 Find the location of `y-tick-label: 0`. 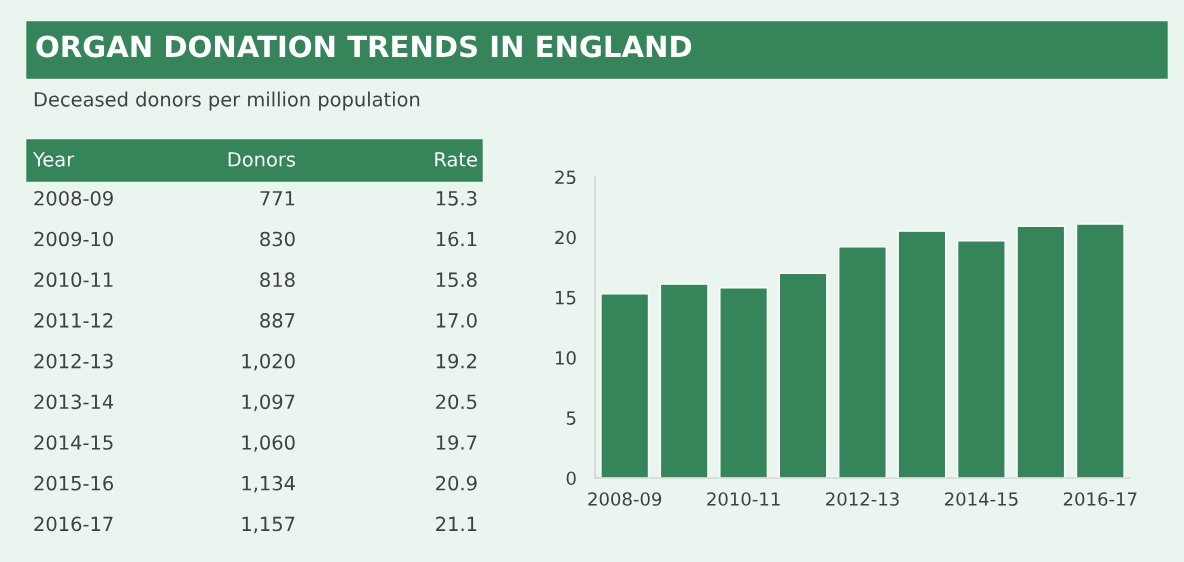

y-tick-label: 0 is located at coordinates (571, 478).